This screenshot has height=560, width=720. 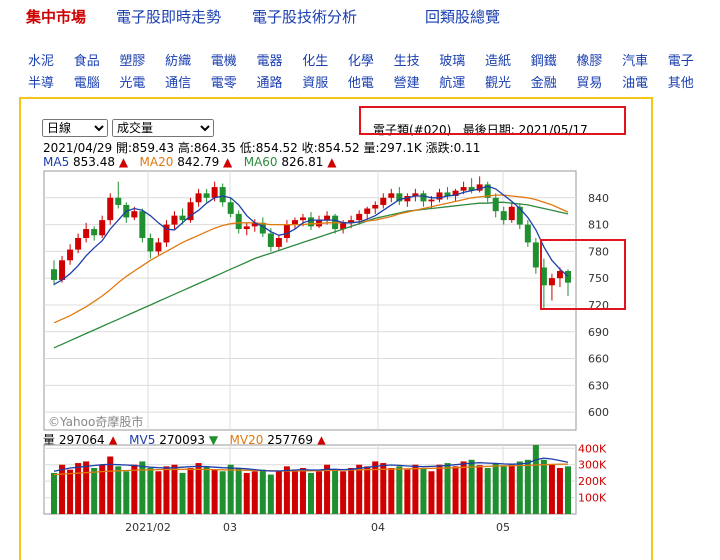 I want to click on category-link: 營建, so click(x=406, y=83).